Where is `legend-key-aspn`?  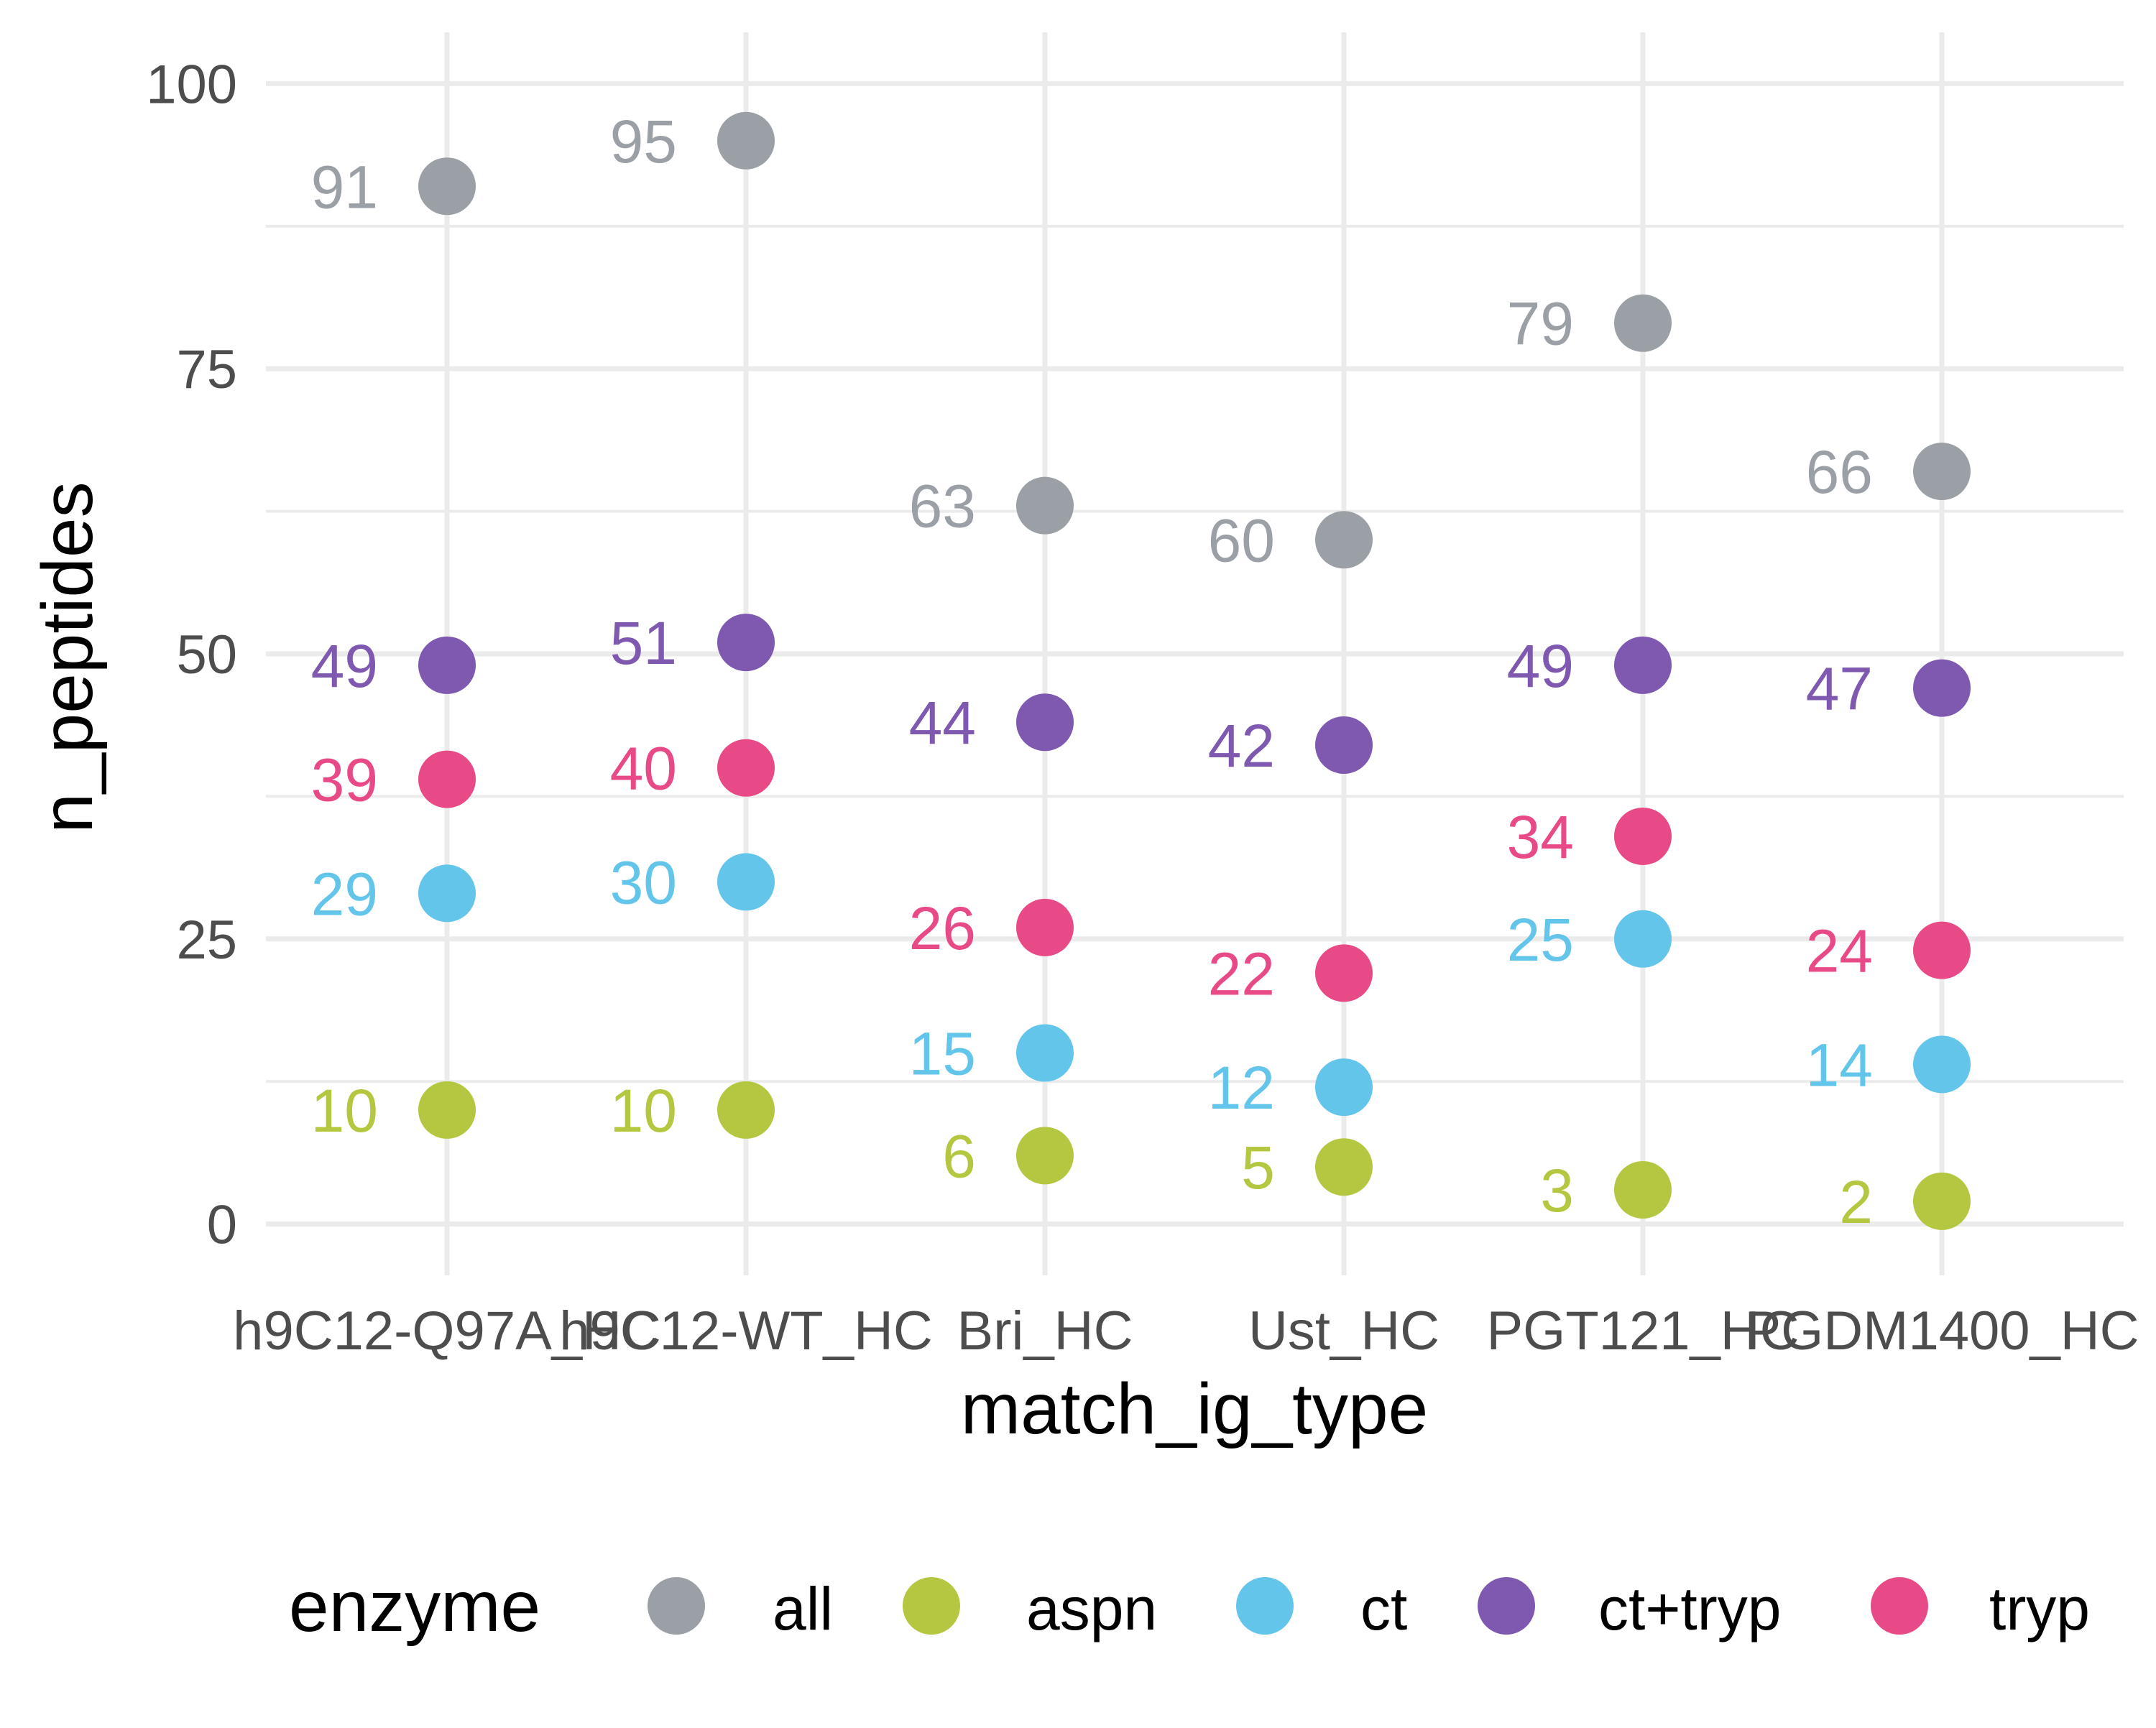 legend-key-aspn is located at coordinates (931, 1606).